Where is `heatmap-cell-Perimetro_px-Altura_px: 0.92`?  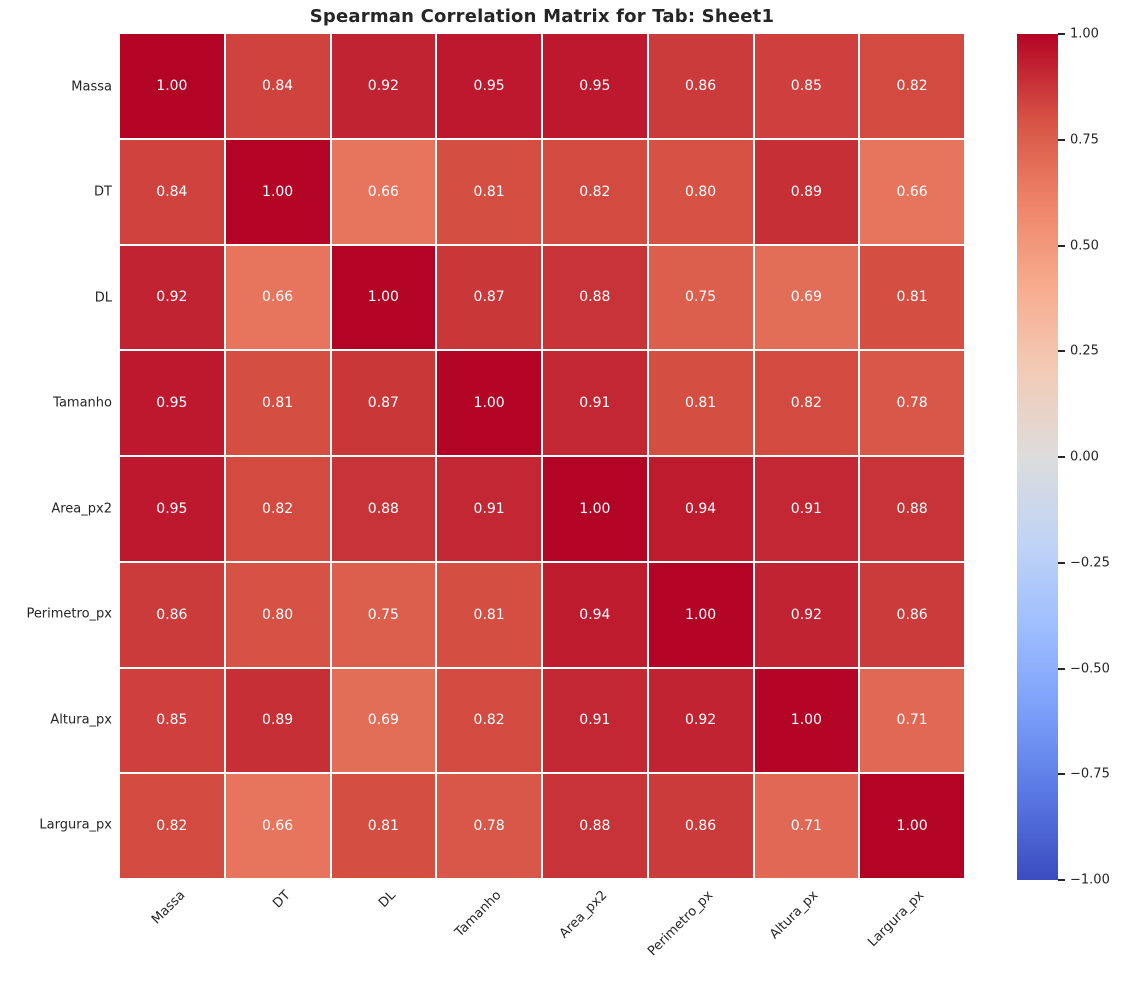 heatmap-cell-Perimetro_px-Altura_px: 0.92 is located at coordinates (806, 614).